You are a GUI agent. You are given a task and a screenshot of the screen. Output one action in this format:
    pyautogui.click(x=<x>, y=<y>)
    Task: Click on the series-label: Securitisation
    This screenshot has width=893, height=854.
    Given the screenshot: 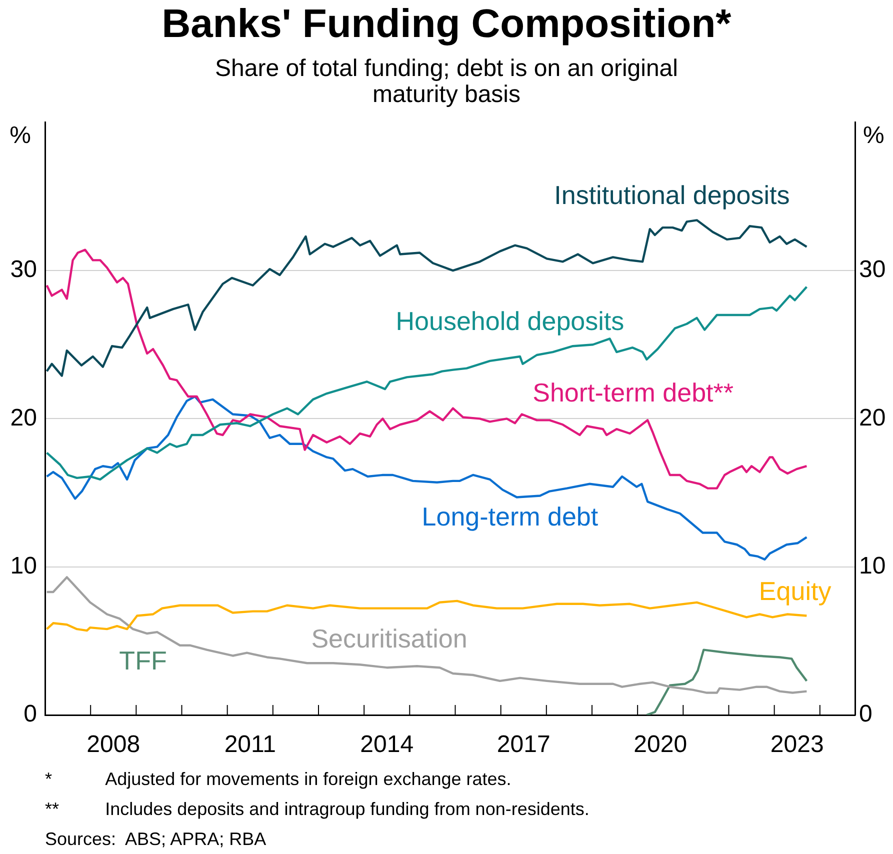 What is the action you would take?
    pyautogui.click(x=389, y=639)
    